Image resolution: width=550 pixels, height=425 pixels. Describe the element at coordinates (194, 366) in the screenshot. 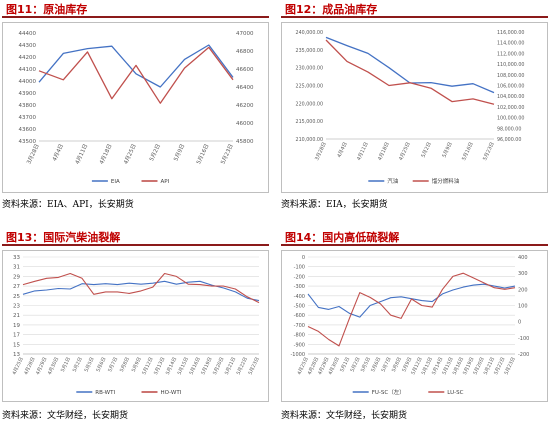

I see `x-tick-label: 5月16日` at that location.